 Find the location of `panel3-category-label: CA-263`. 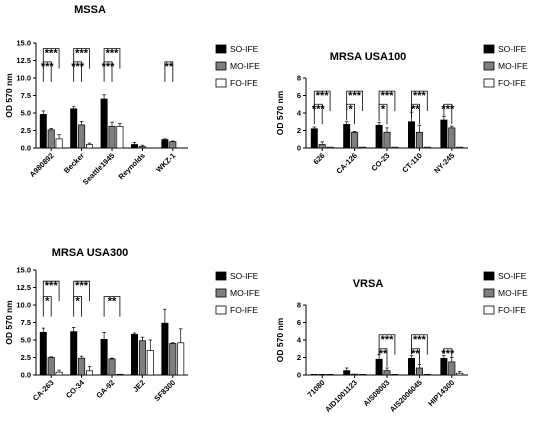

panel3-category-label: CA-263 is located at coordinates (43, 390).